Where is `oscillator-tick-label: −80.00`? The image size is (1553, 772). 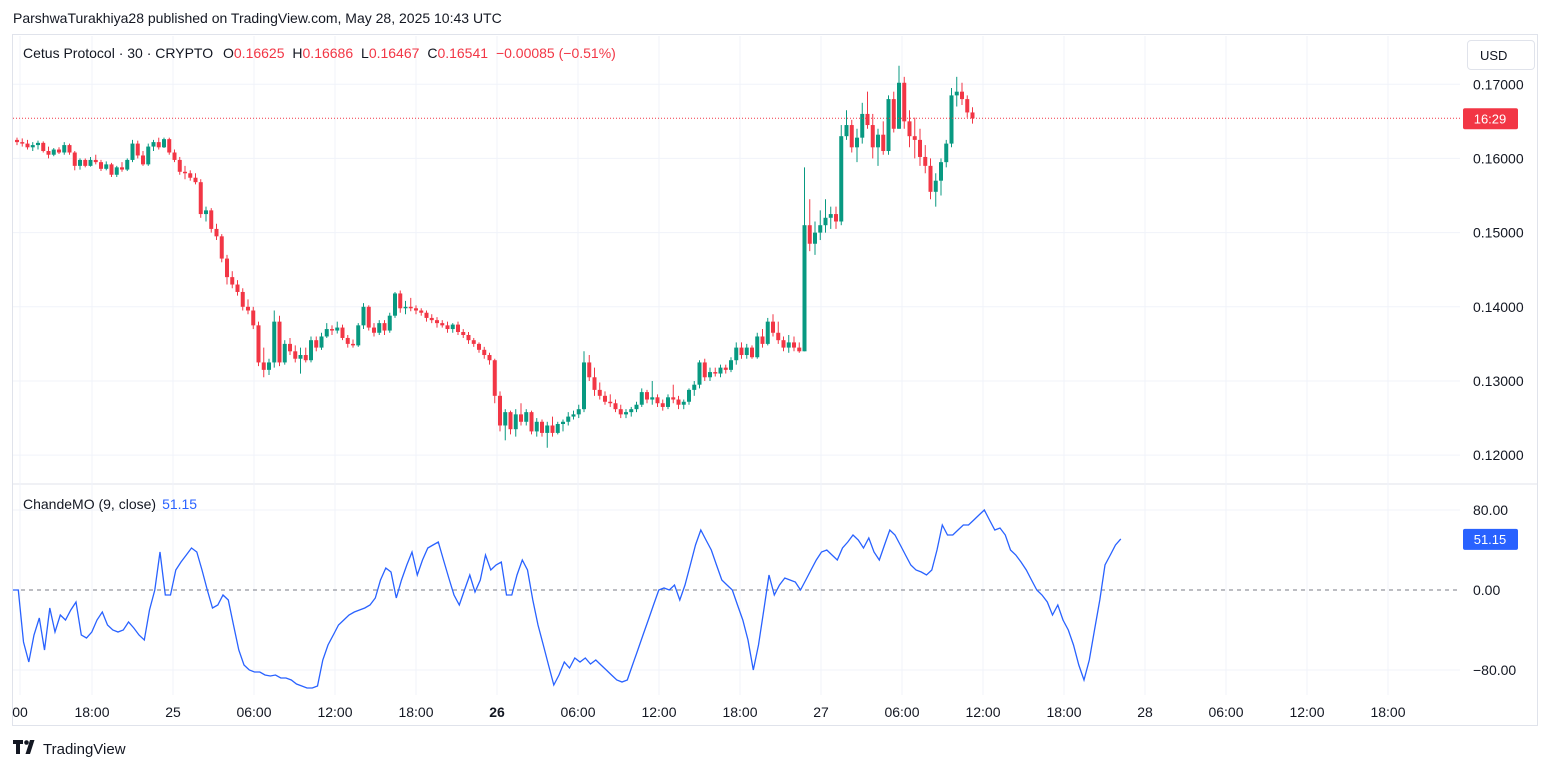
oscillator-tick-label: −80.00 is located at coordinates (1494, 670).